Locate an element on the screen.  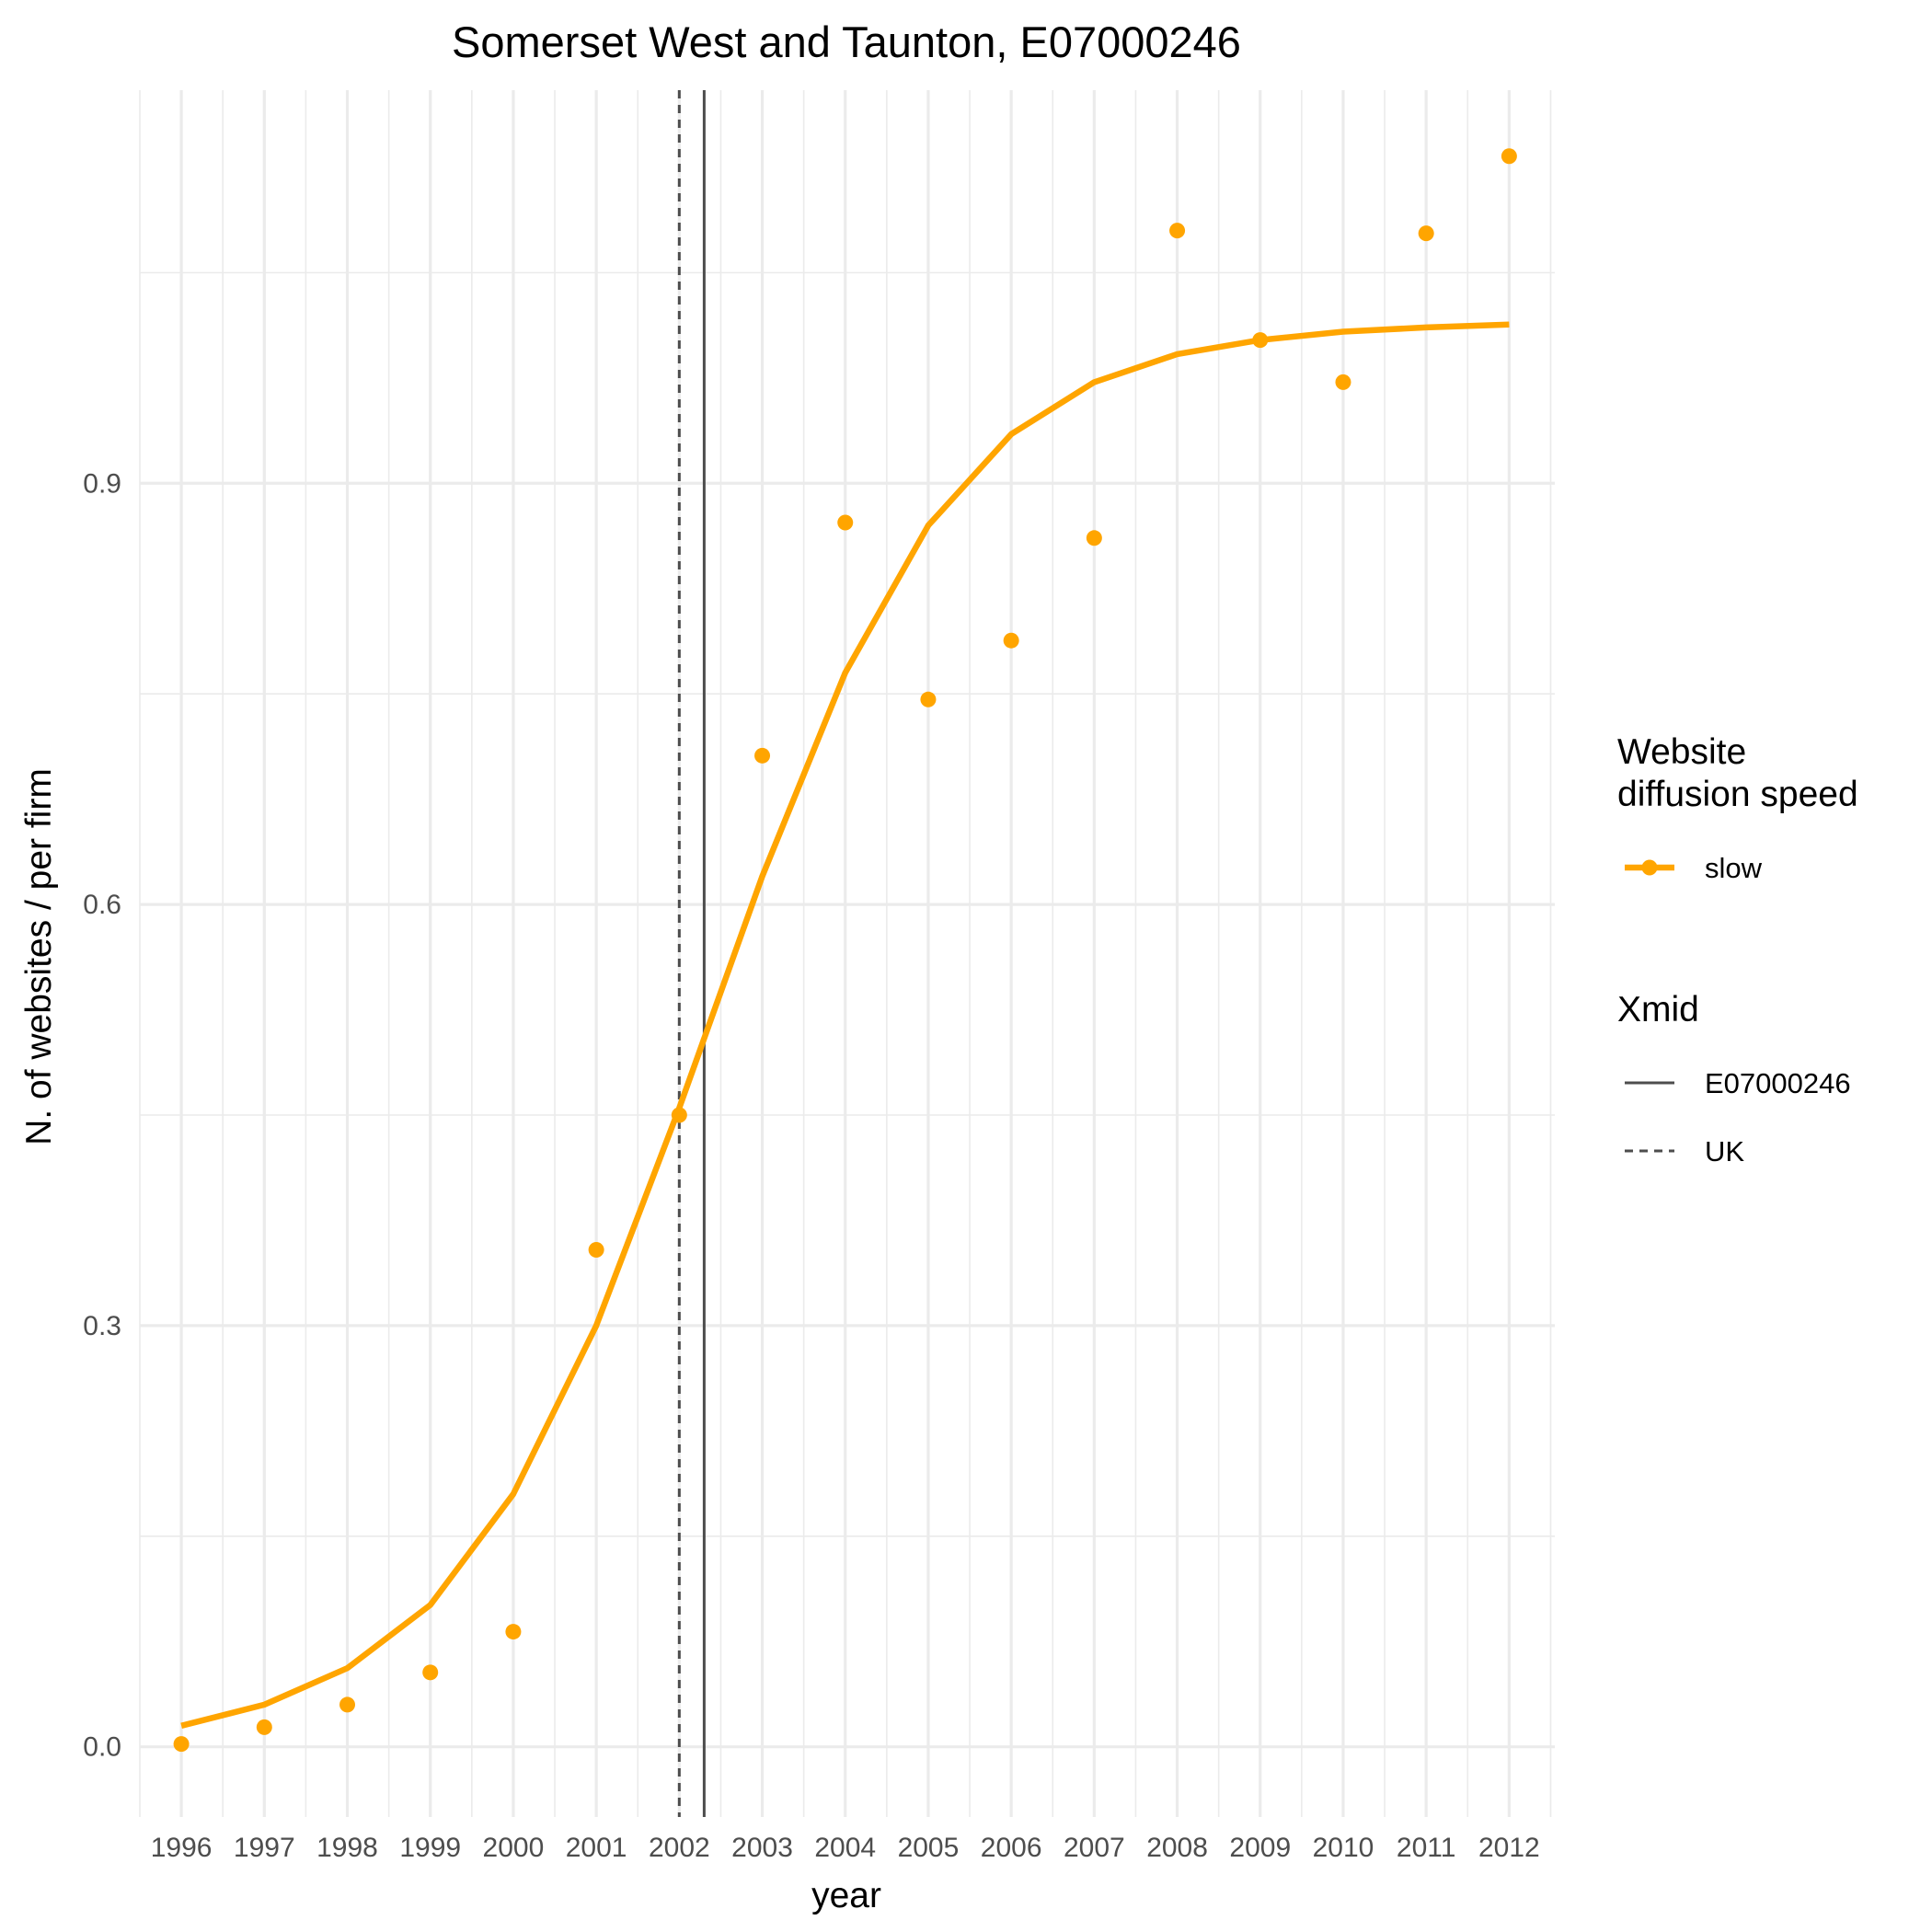
x-tick-label: 1999 is located at coordinates (430, 1848).